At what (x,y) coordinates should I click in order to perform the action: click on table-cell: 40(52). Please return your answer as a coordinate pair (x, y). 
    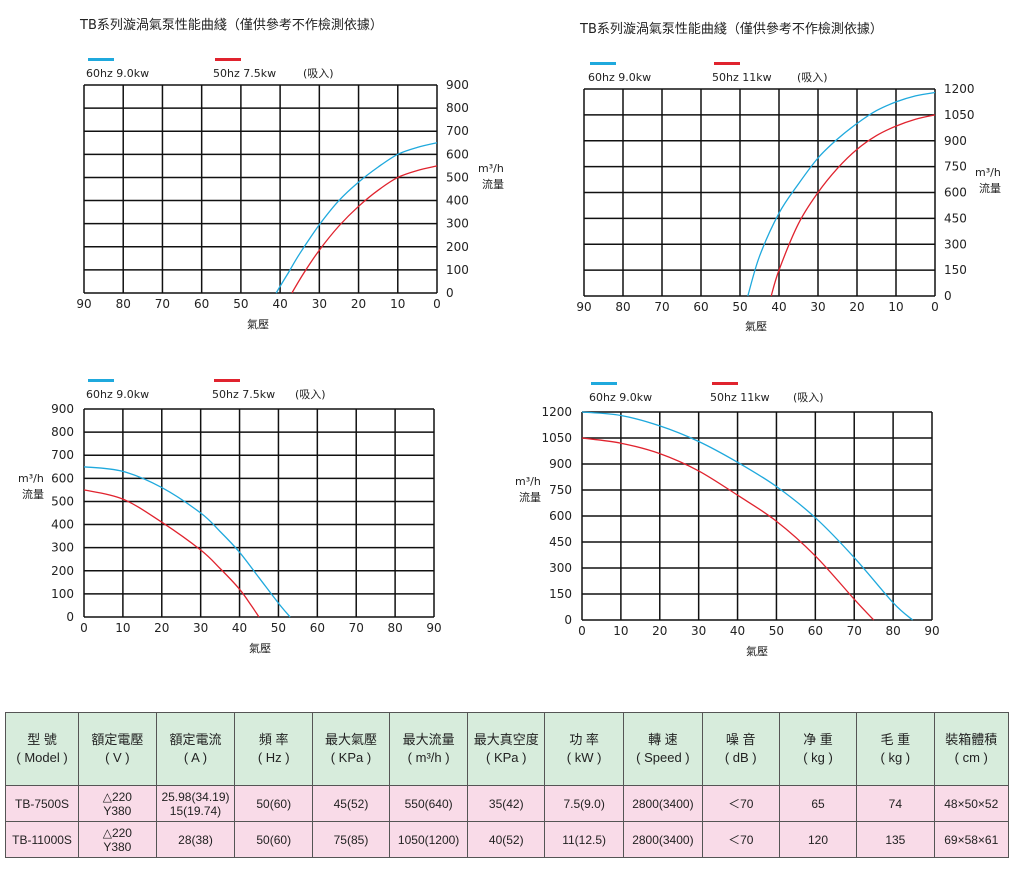
    Looking at the image, I should click on (506, 839).